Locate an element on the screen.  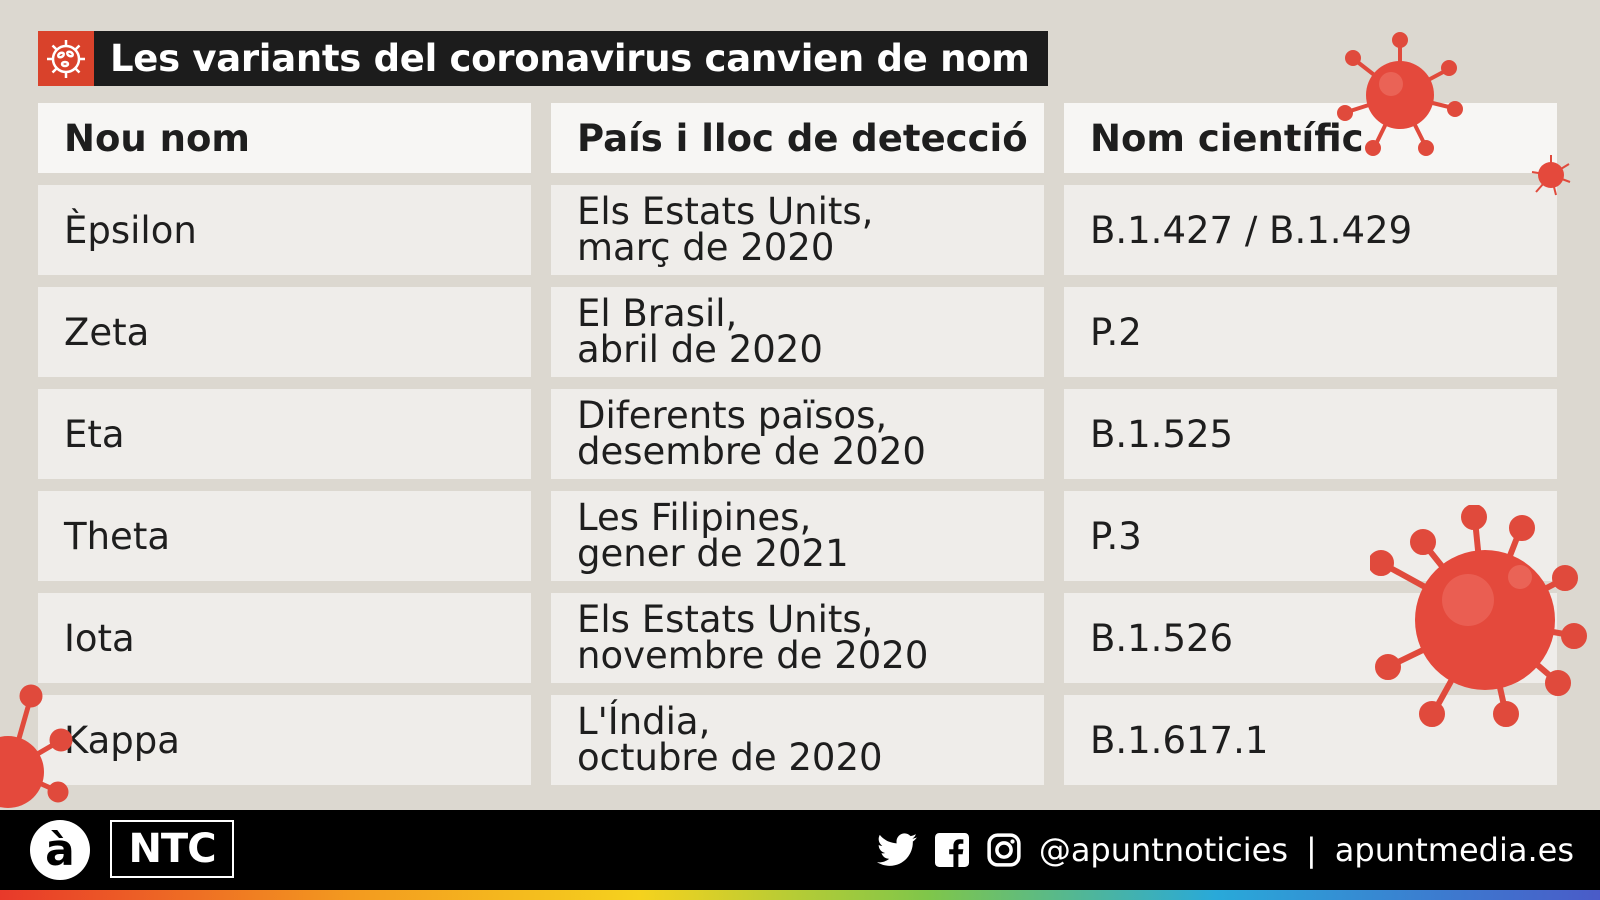
place-text: L'Índia, octubre de 2020 is located at coordinates (730, 739).